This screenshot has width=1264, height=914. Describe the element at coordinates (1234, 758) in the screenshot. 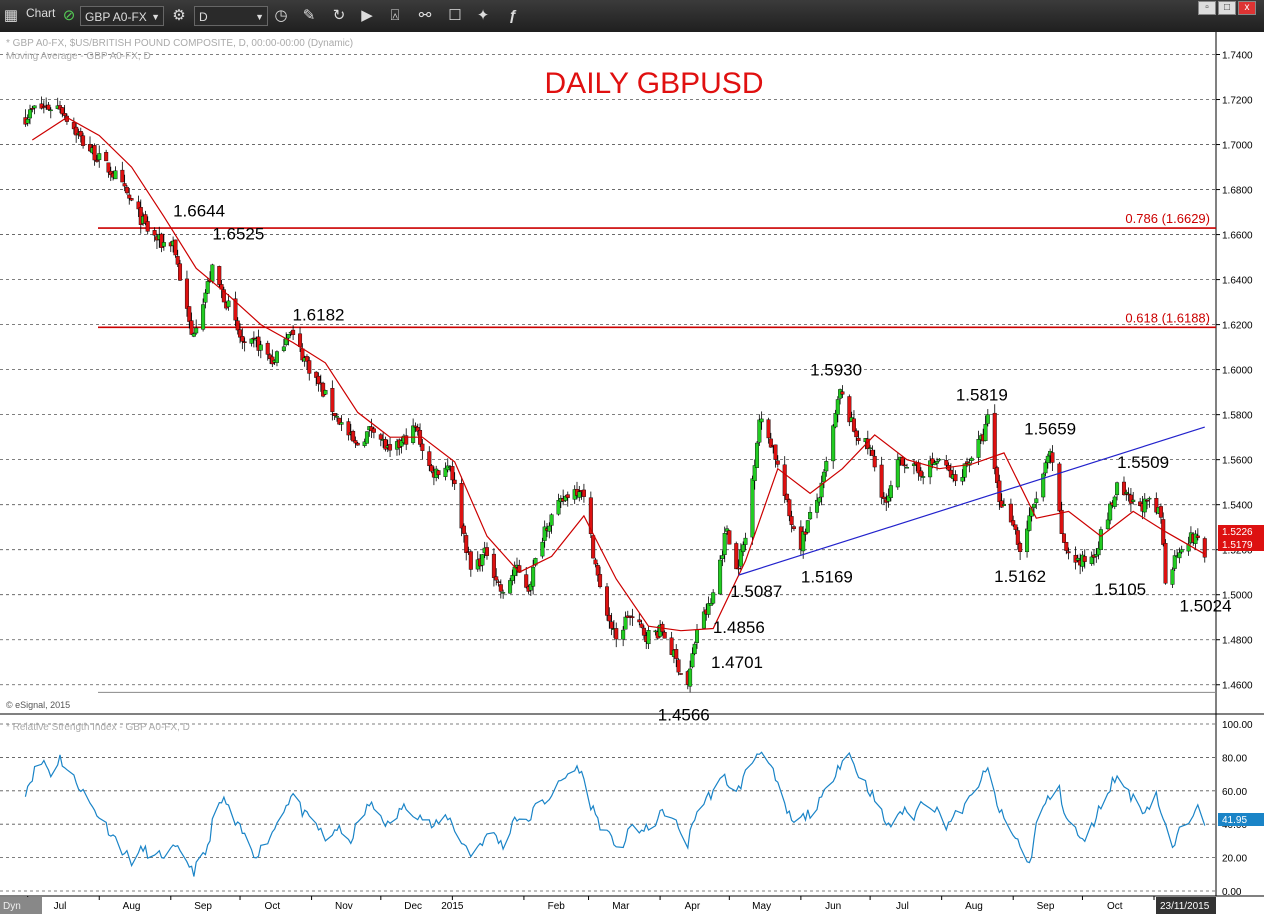

I see `rsi-tick-label: 80.00` at that location.